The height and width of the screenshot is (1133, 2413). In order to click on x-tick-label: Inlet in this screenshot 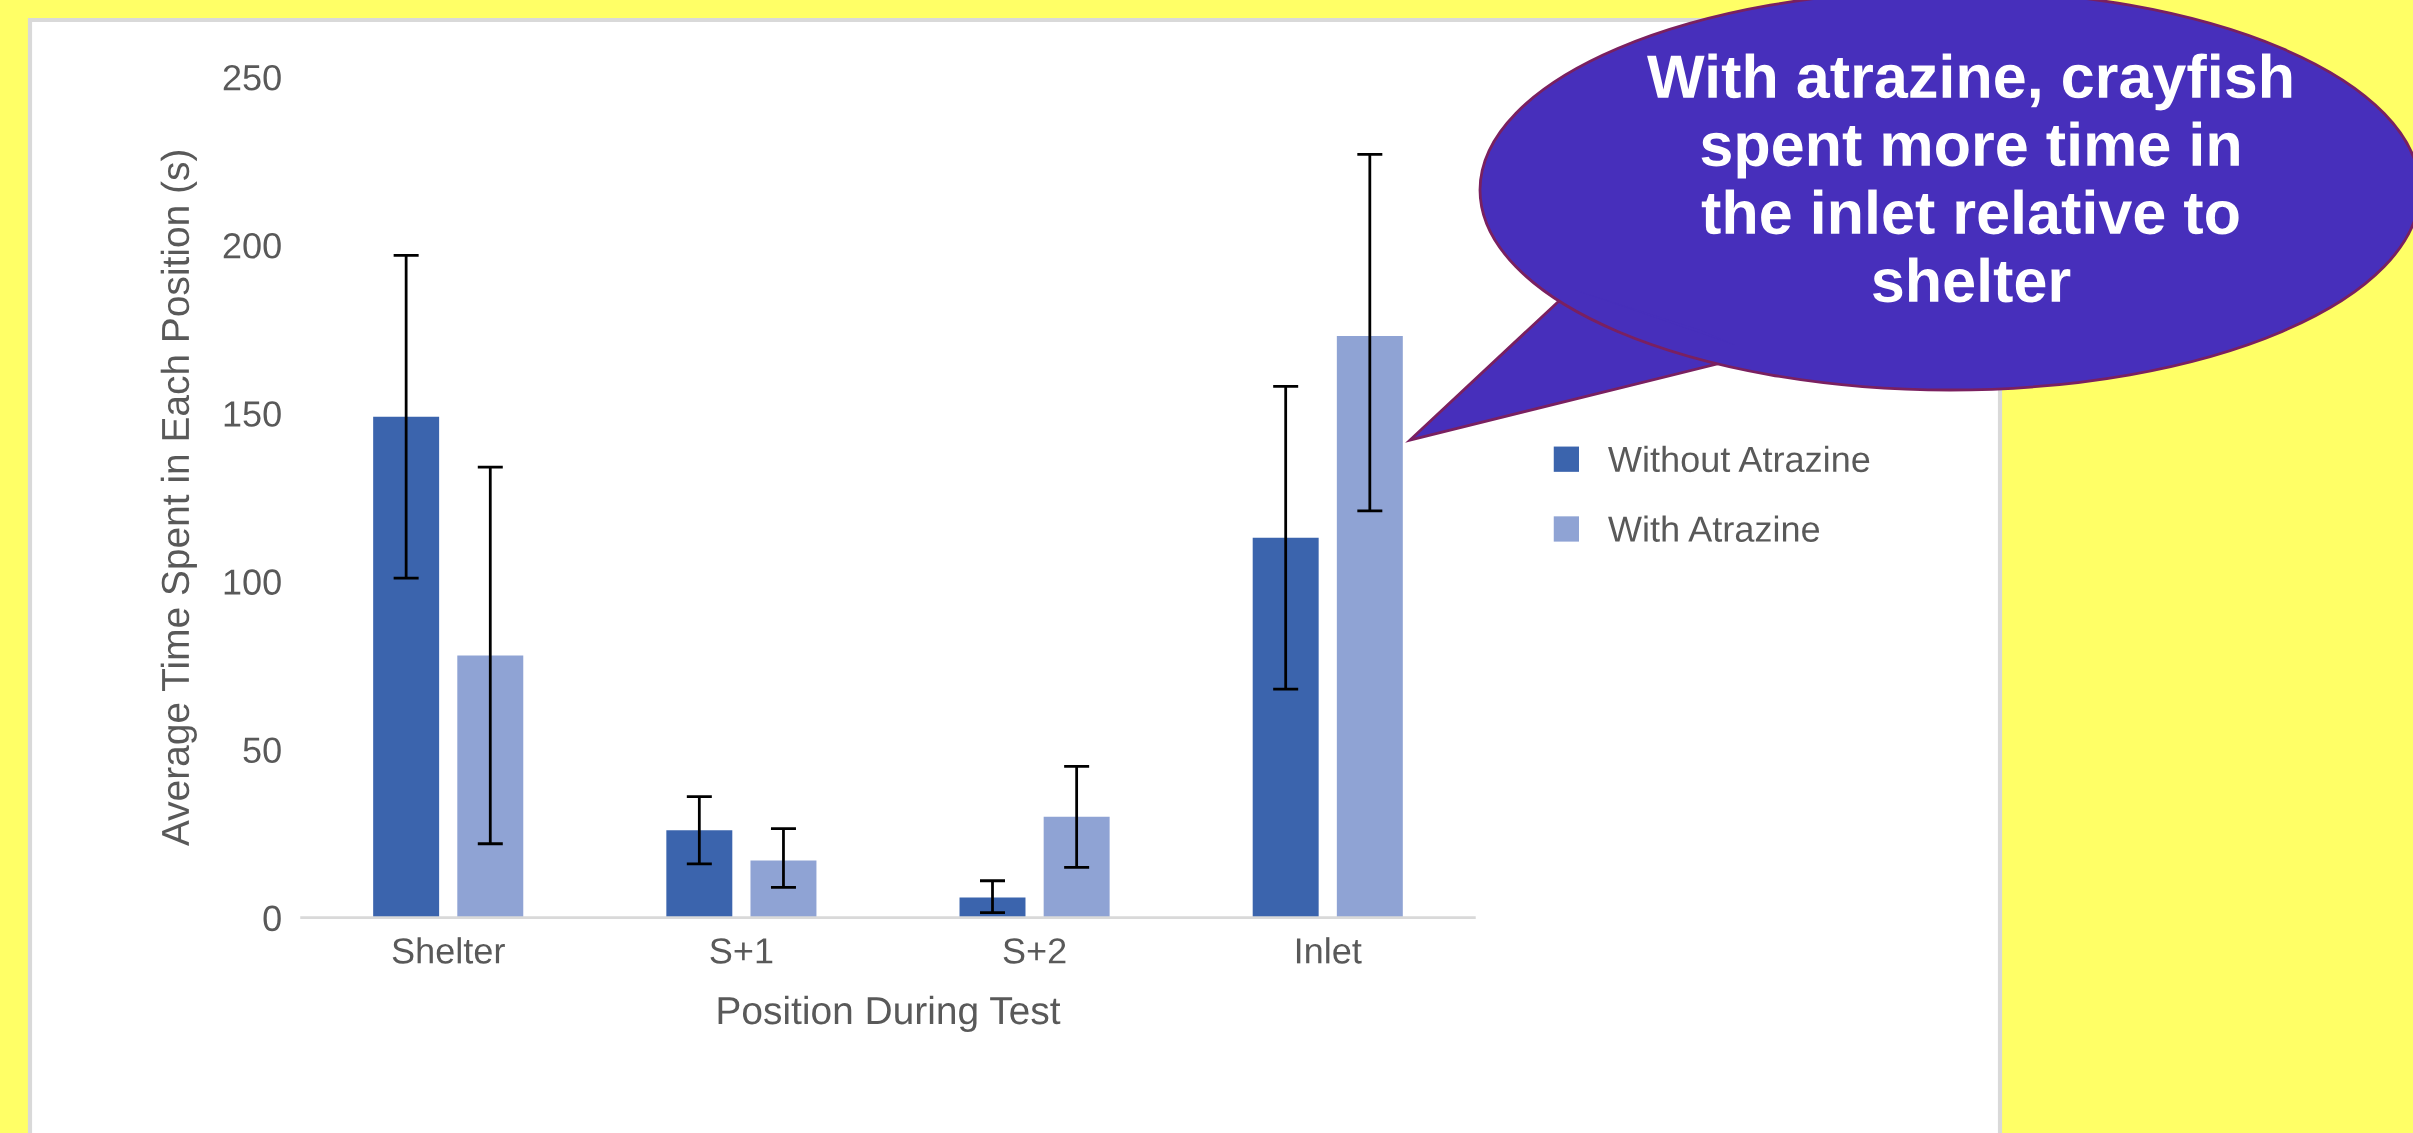, I will do `click(1329, 950)`.